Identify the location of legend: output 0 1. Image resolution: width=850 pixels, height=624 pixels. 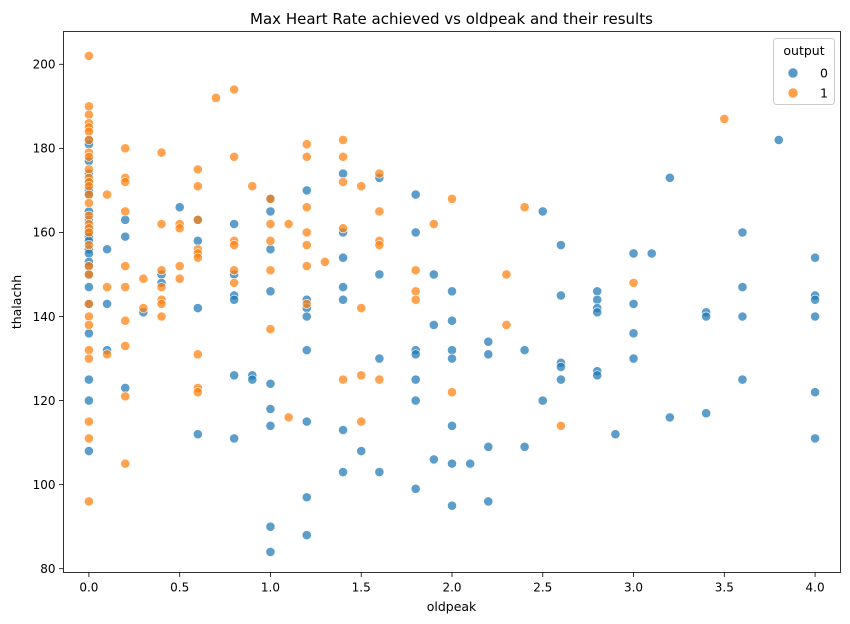
(804, 71).